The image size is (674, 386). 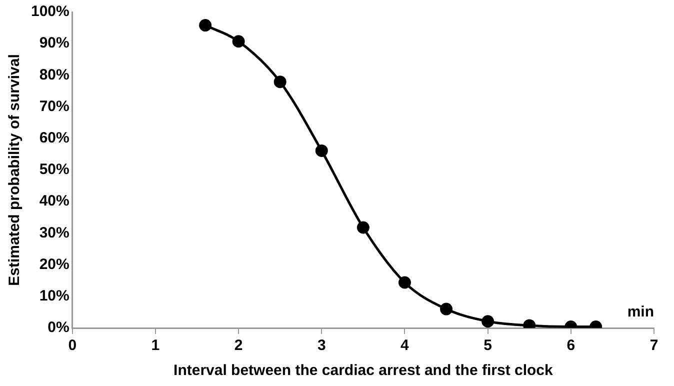 What do you see at coordinates (54, 233) in the screenshot?
I see `y-tick-label: 30%` at bounding box center [54, 233].